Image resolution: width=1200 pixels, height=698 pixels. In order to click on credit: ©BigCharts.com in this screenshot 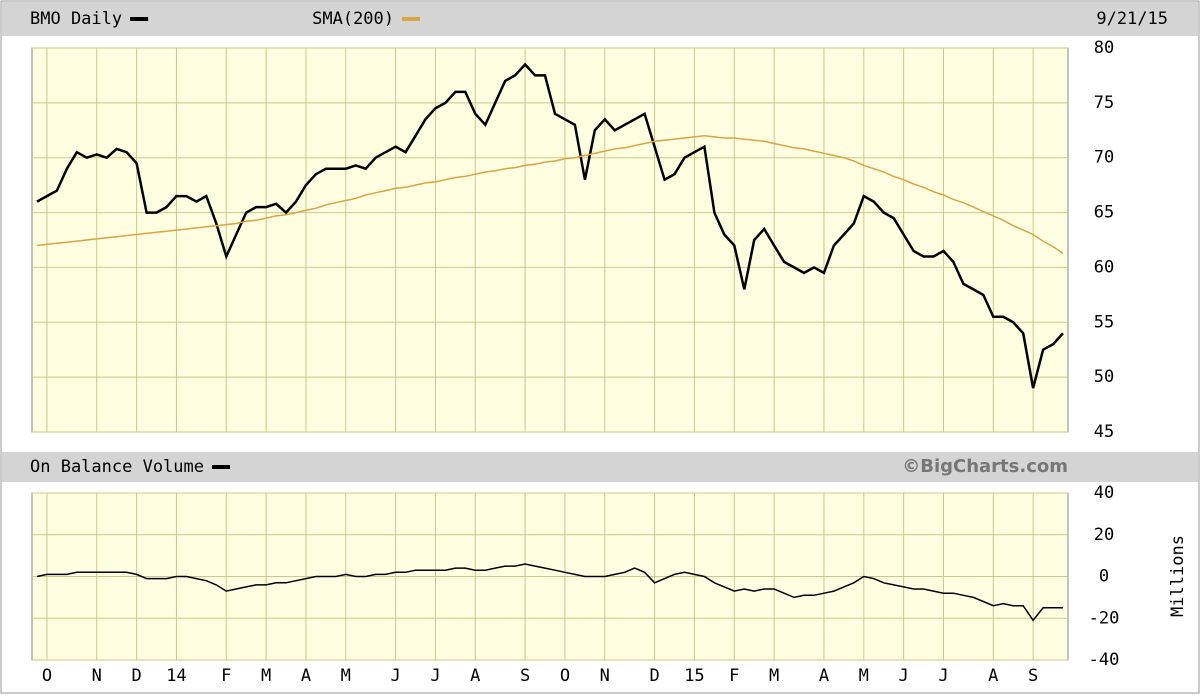, I will do `click(985, 466)`.